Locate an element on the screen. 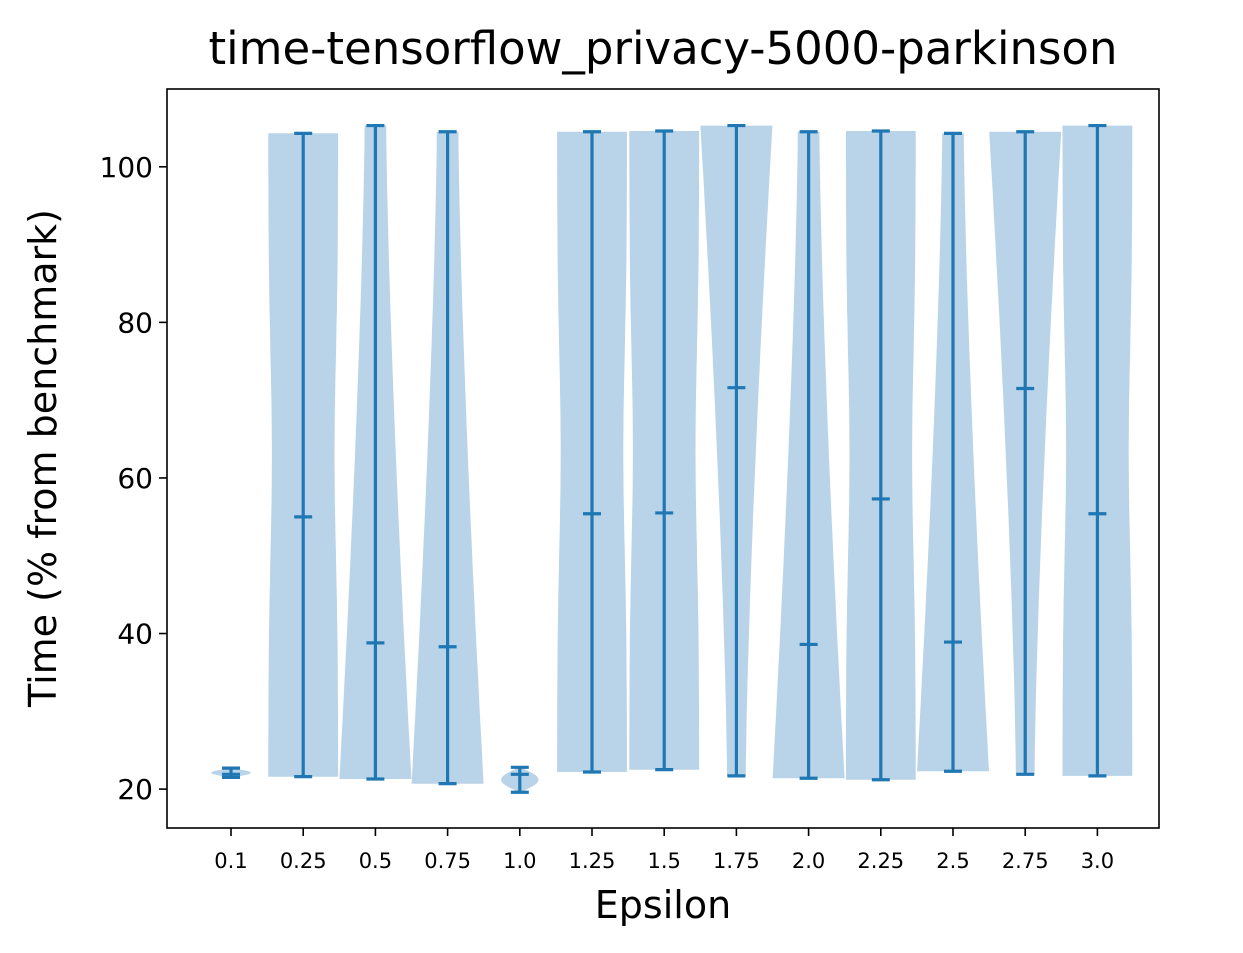 The height and width of the screenshot is (953, 1243). x-tick-label: 1.5 is located at coordinates (663, 861).